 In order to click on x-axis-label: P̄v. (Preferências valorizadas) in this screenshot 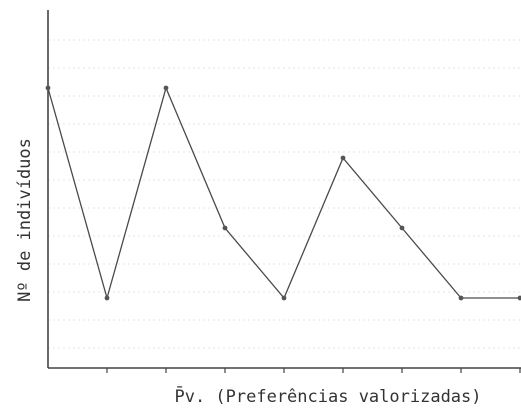, I will do `click(327, 396)`.